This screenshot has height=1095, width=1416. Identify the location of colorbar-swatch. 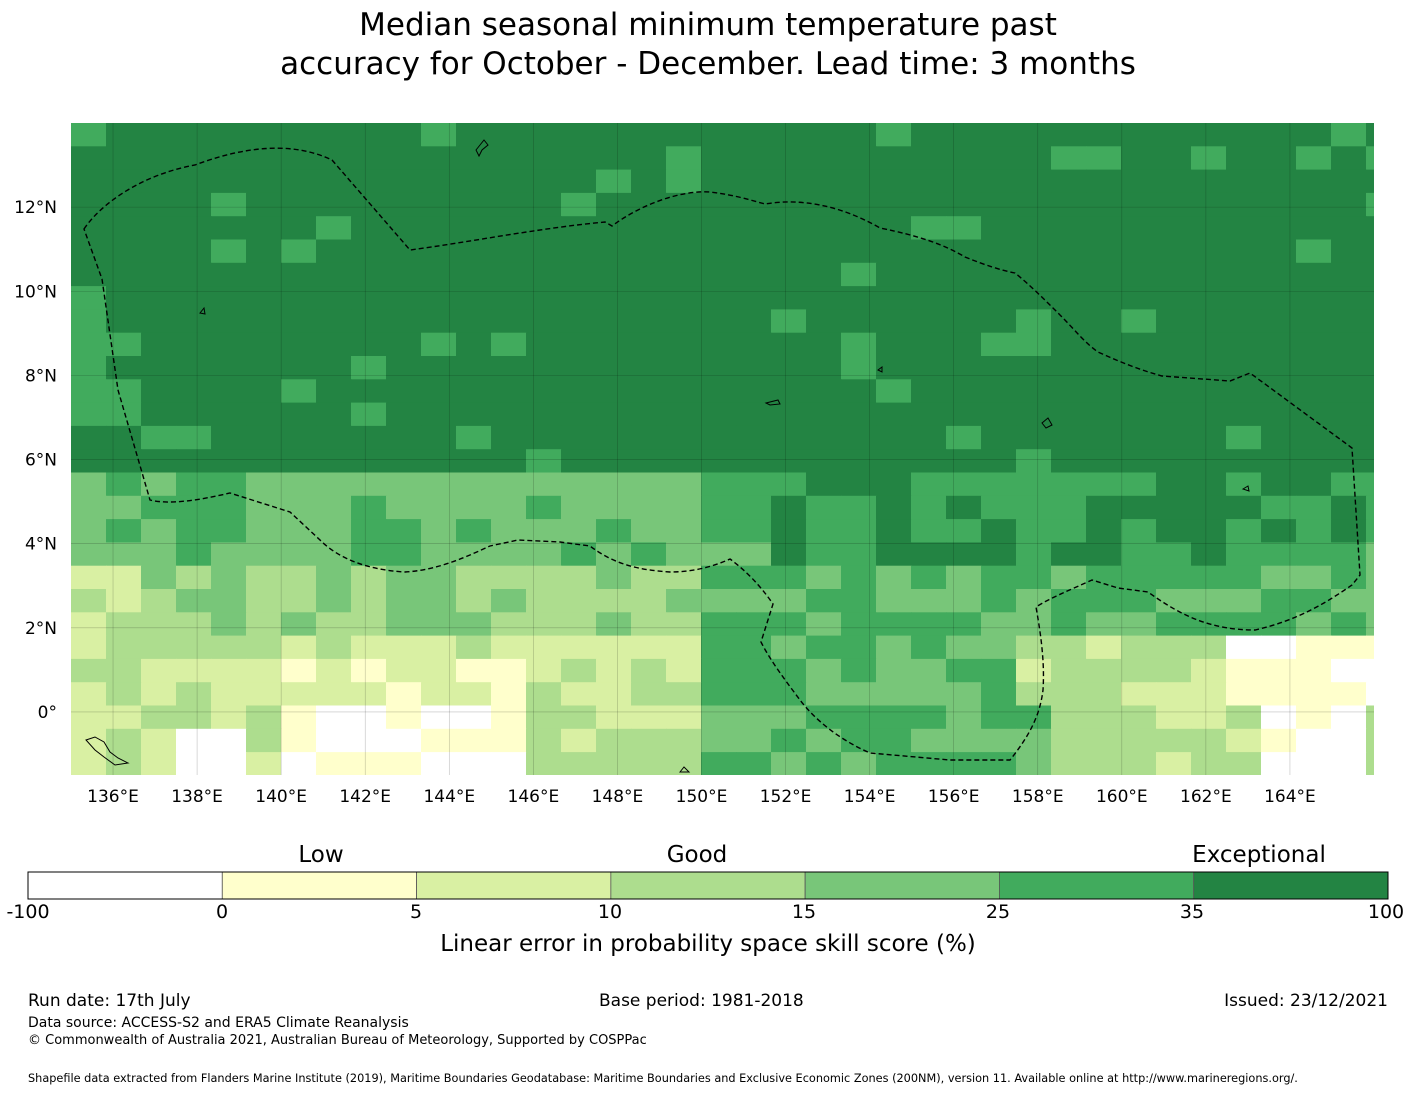
(902, 885).